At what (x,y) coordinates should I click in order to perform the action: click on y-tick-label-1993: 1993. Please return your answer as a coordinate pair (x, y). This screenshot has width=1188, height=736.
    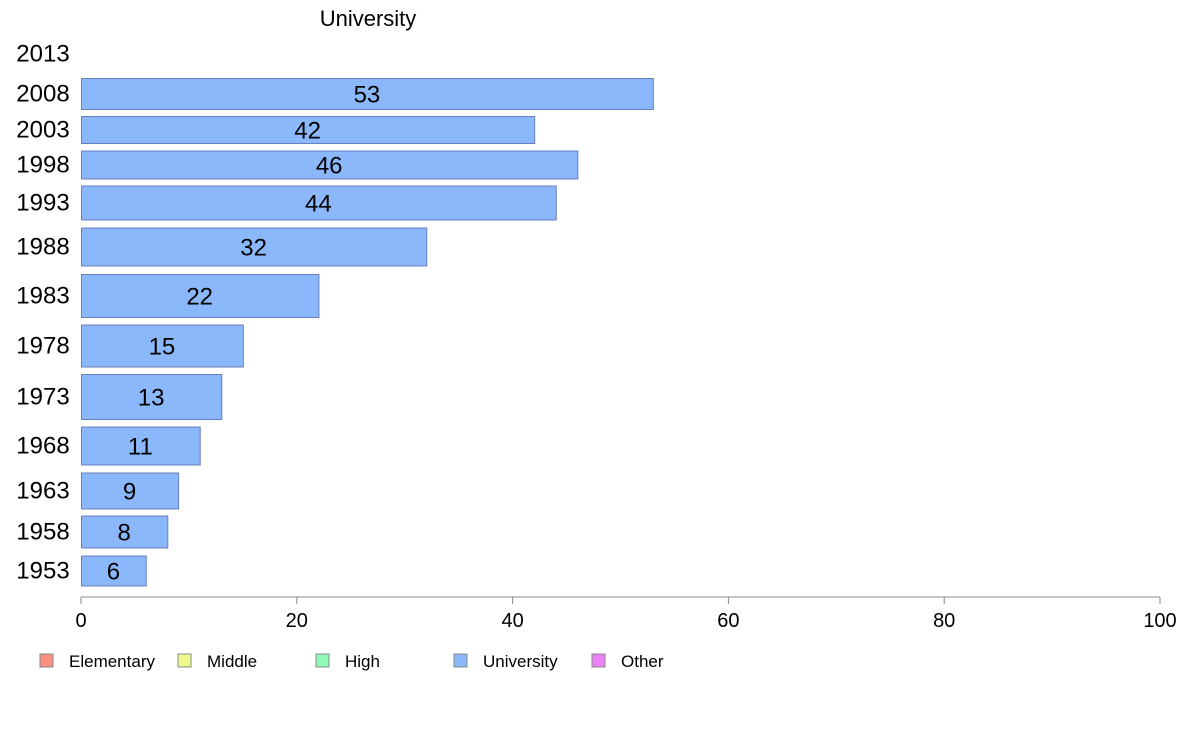
    Looking at the image, I should click on (42, 203).